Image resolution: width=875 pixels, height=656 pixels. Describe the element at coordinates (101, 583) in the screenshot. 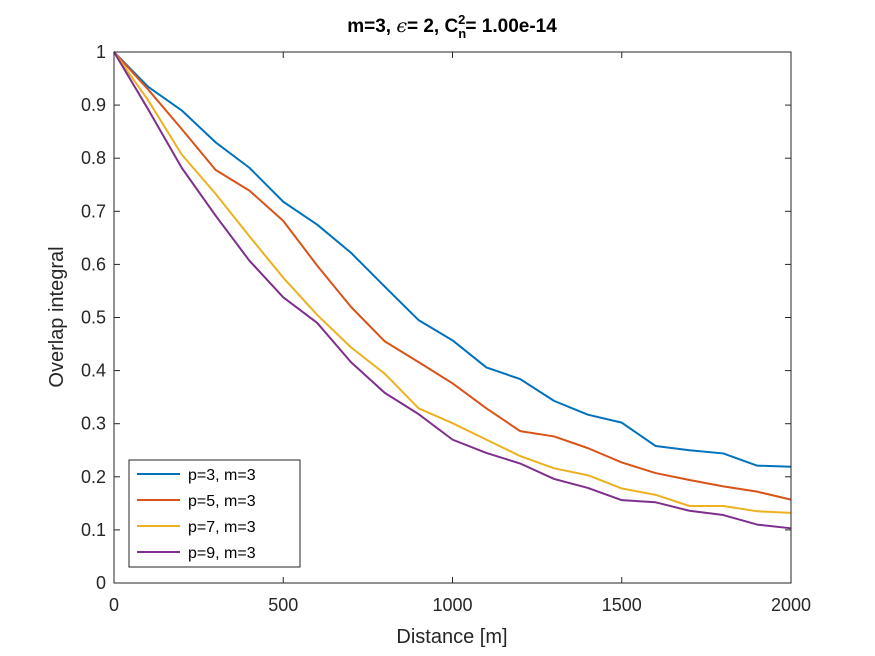

I see `y-tick-label: 0` at that location.